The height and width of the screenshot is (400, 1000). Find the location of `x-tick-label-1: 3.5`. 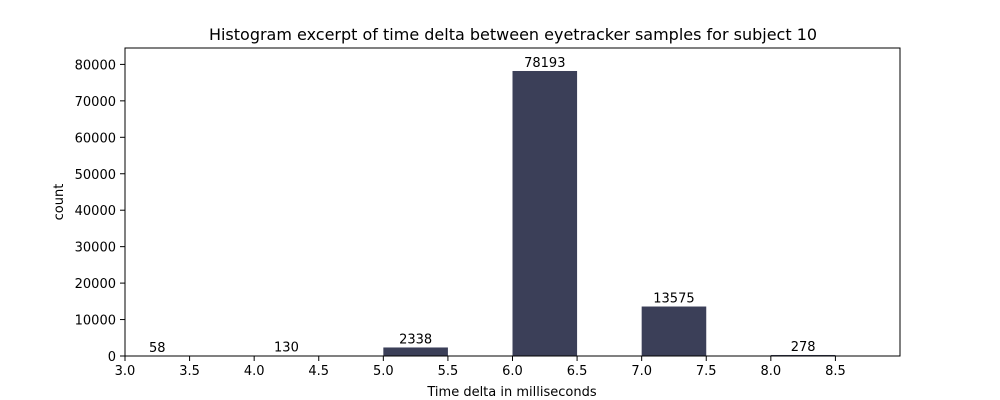

x-tick-label-1: 3.5 is located at coordinates (189, 371).